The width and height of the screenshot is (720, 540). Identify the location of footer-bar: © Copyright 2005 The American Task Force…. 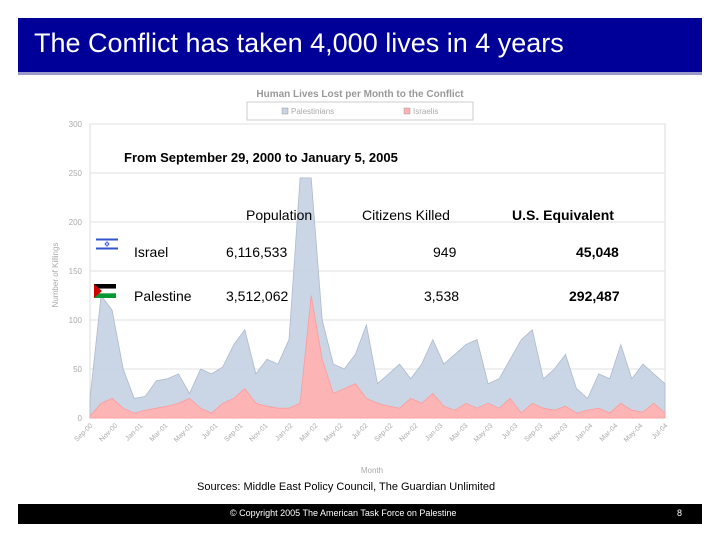
(360, 514).